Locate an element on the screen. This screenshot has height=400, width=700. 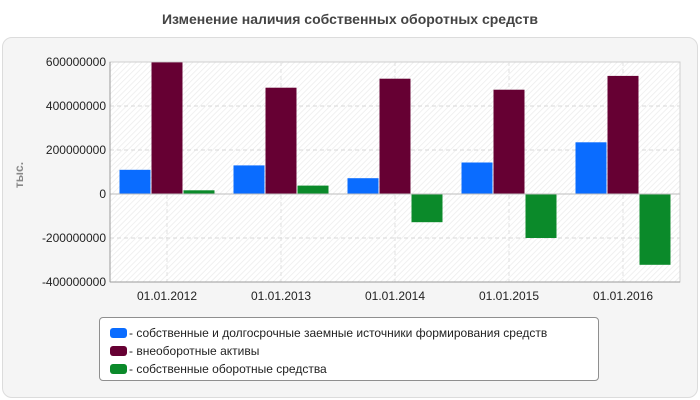
x-tick-label-2: 01.01.2014 is located at coordinates (395, 296).